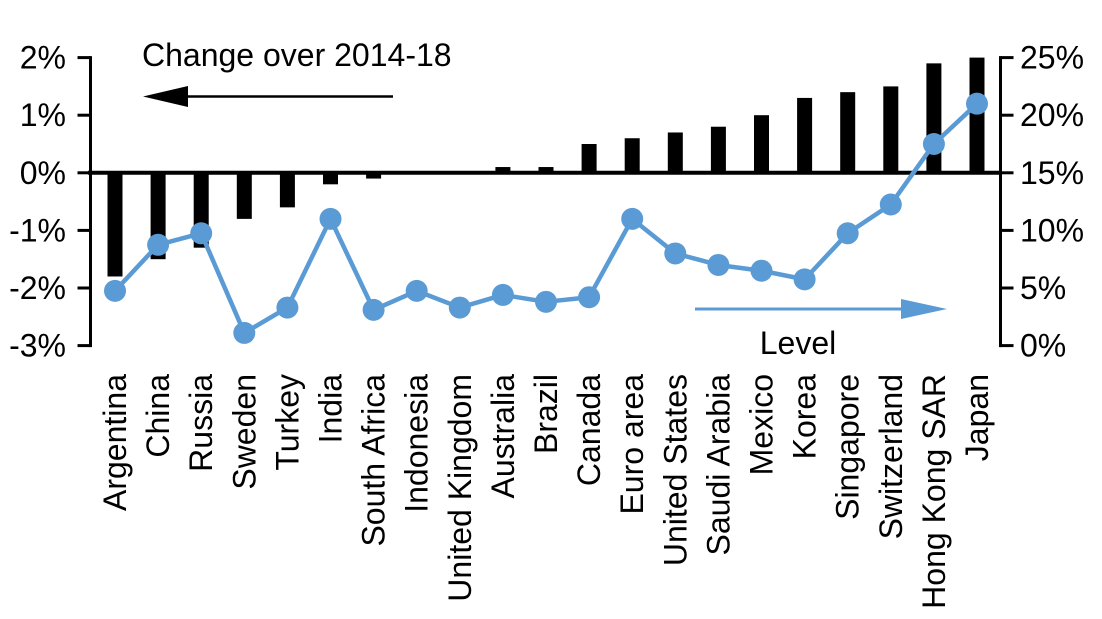 This screenshot has width=1102, height=619. I want to click on x-axis-label: Indonesia, so click(417, 443).